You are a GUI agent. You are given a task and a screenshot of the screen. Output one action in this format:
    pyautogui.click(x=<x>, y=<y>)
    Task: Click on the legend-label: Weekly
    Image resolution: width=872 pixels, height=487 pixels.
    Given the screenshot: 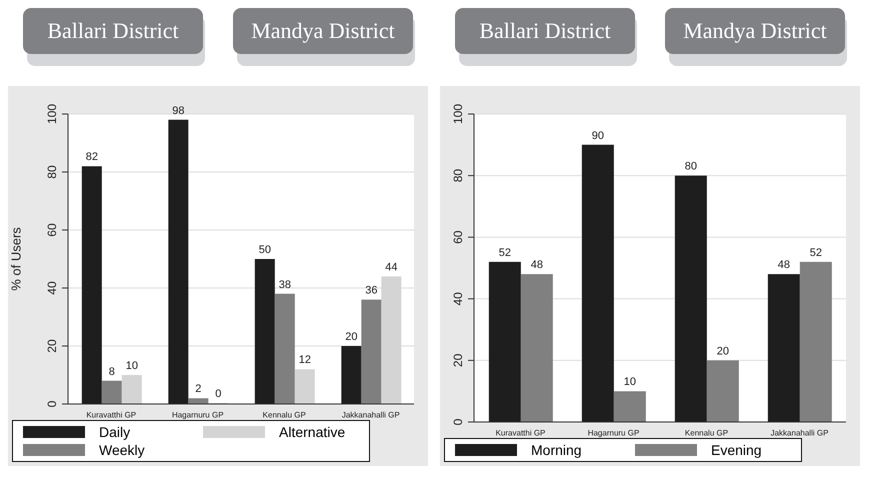 What is the action you would take?
    pyautogui.click(x=122, y=450)
    